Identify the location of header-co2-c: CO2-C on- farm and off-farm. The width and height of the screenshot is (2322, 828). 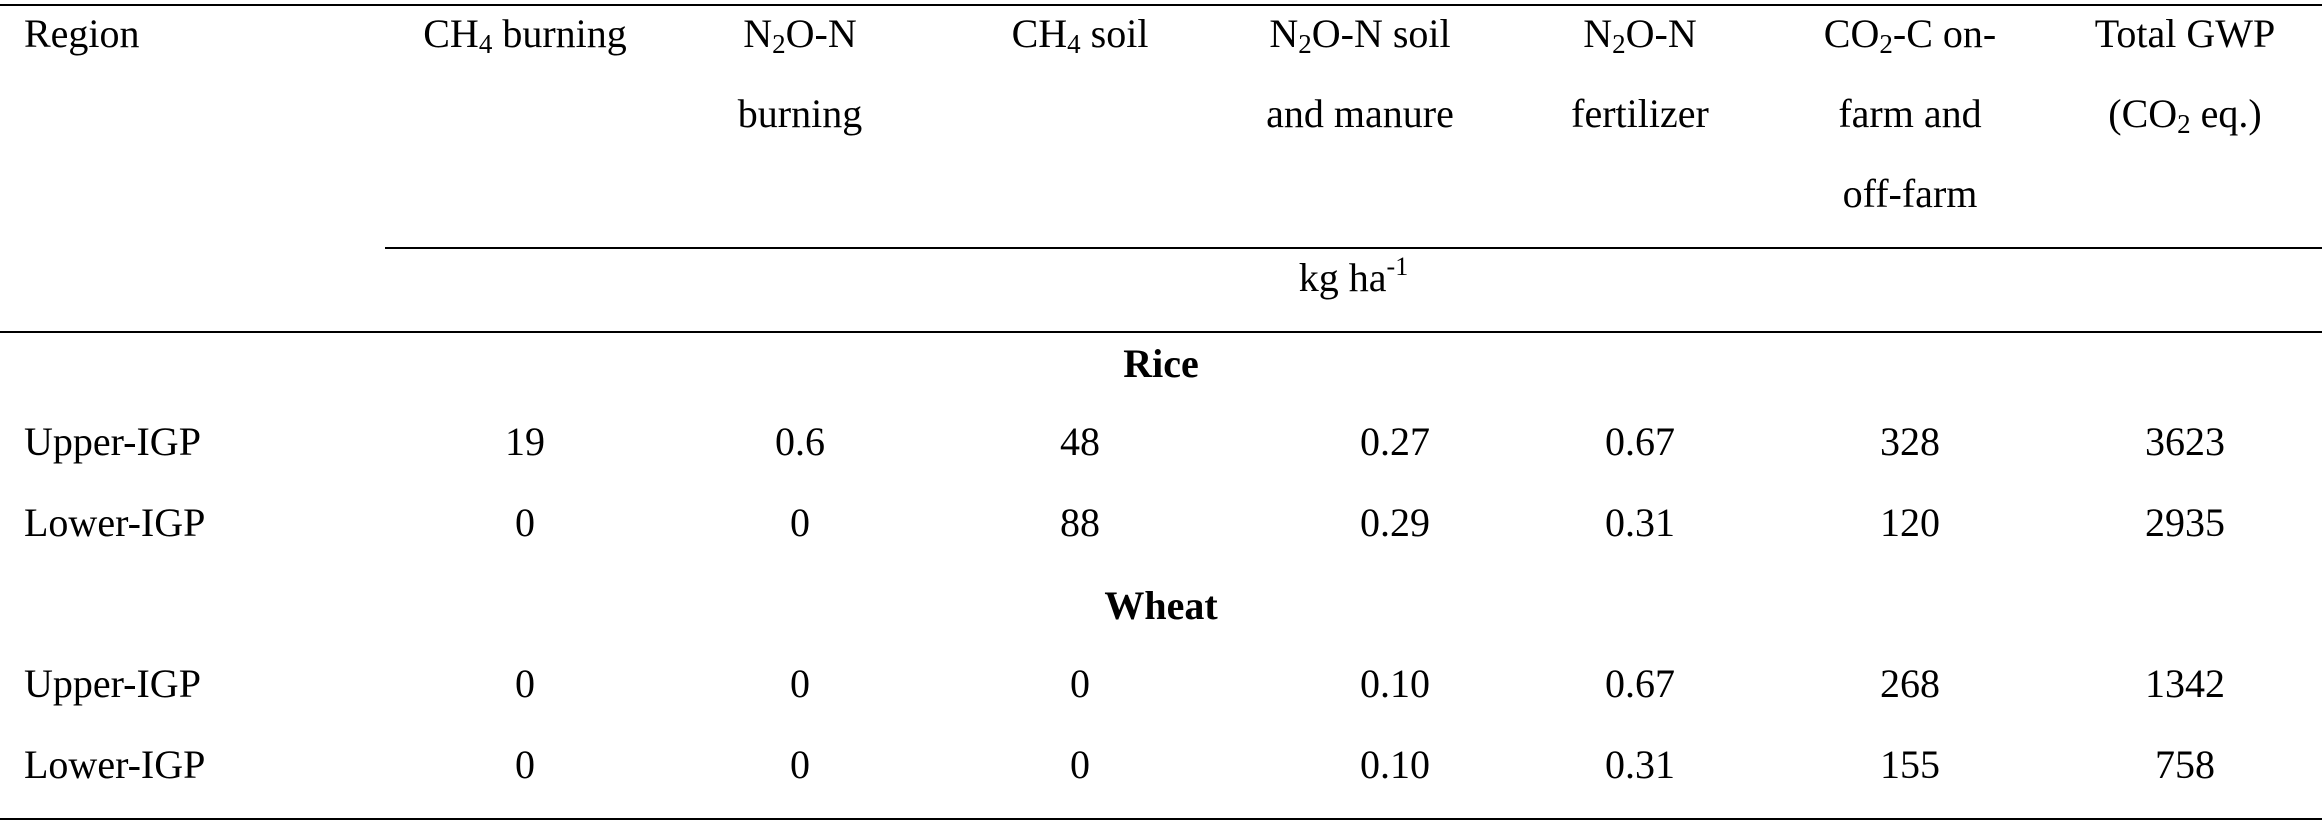
(1910, 113).